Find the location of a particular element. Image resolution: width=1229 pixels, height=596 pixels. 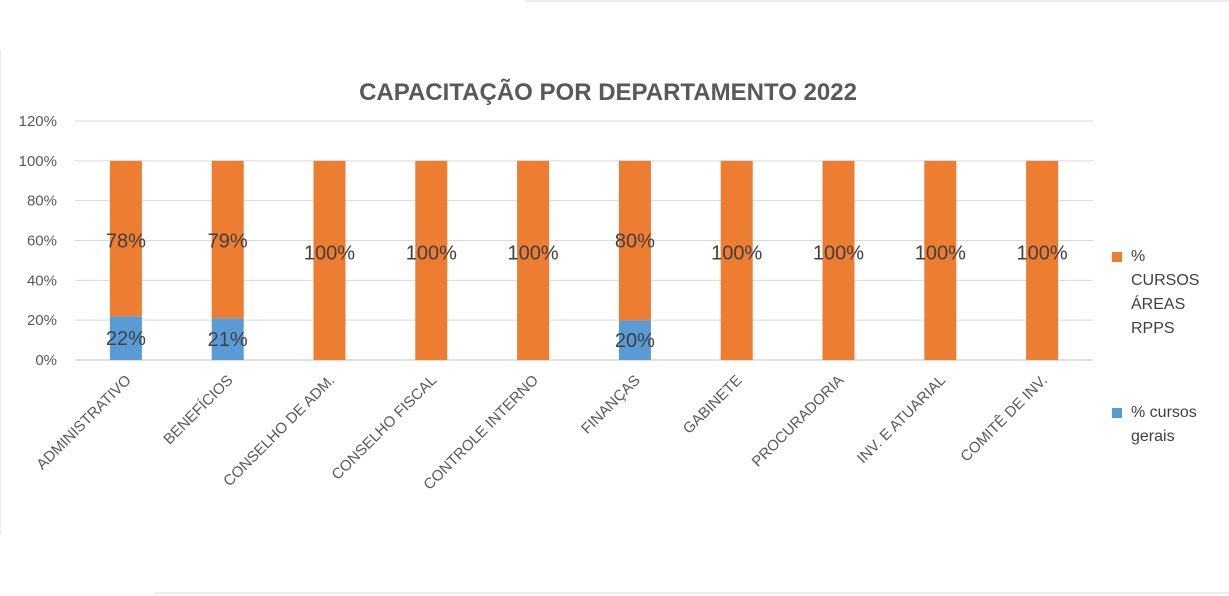

data-label: 22% is located at coordinates (126, 339).